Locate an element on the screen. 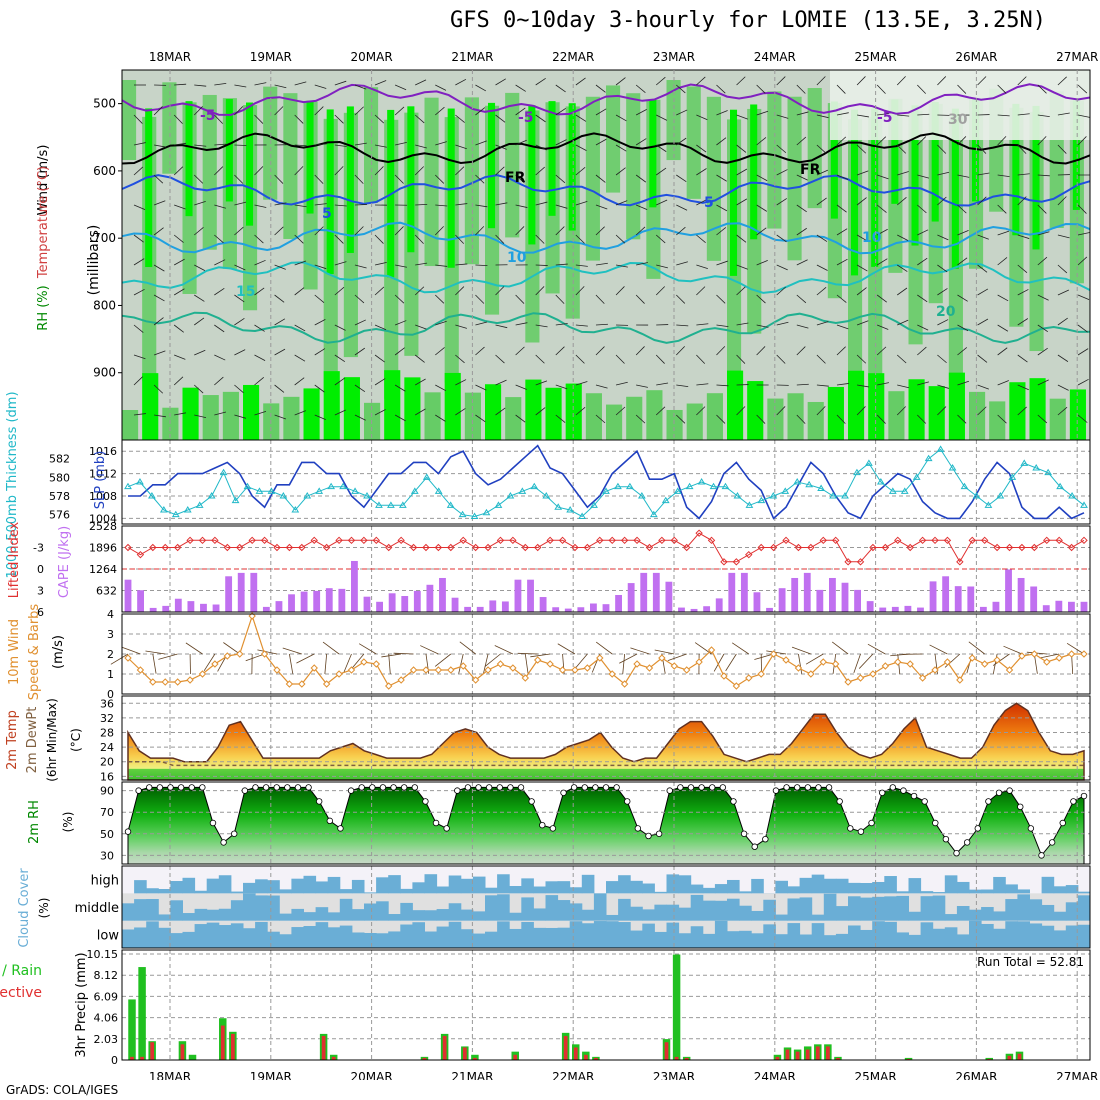  contour-label: -5 is located at coordinates (526, 118).